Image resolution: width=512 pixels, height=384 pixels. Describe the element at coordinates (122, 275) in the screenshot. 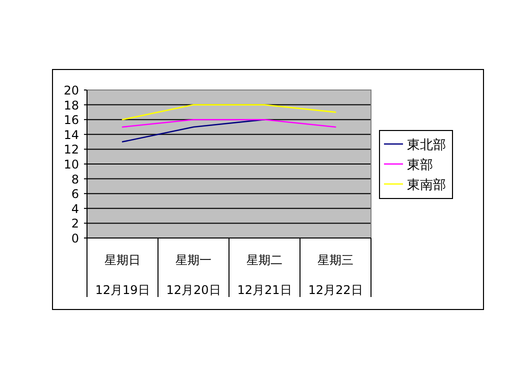

I see `category-label: 星期日 12月19日` at that location.